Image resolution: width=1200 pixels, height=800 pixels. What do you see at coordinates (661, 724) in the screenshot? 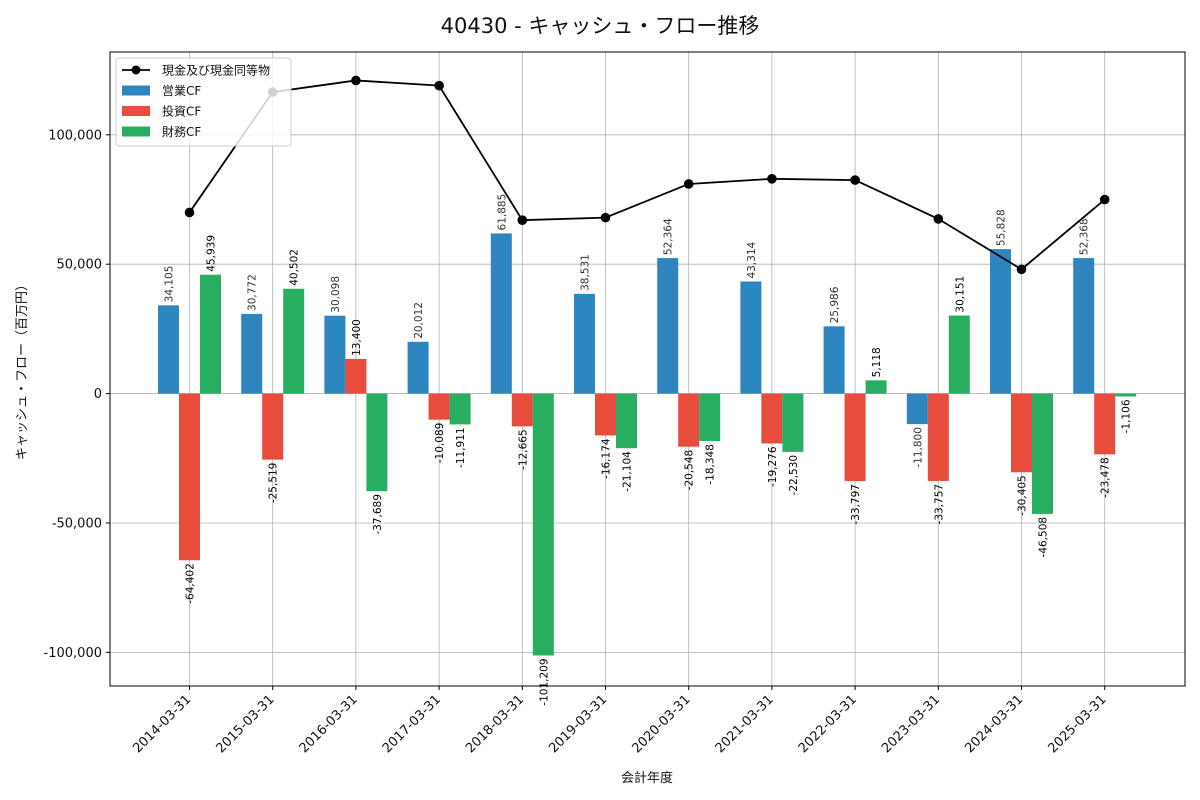
I see `x-tick-label: 2020-03-31` at bounding box center [661, 724].